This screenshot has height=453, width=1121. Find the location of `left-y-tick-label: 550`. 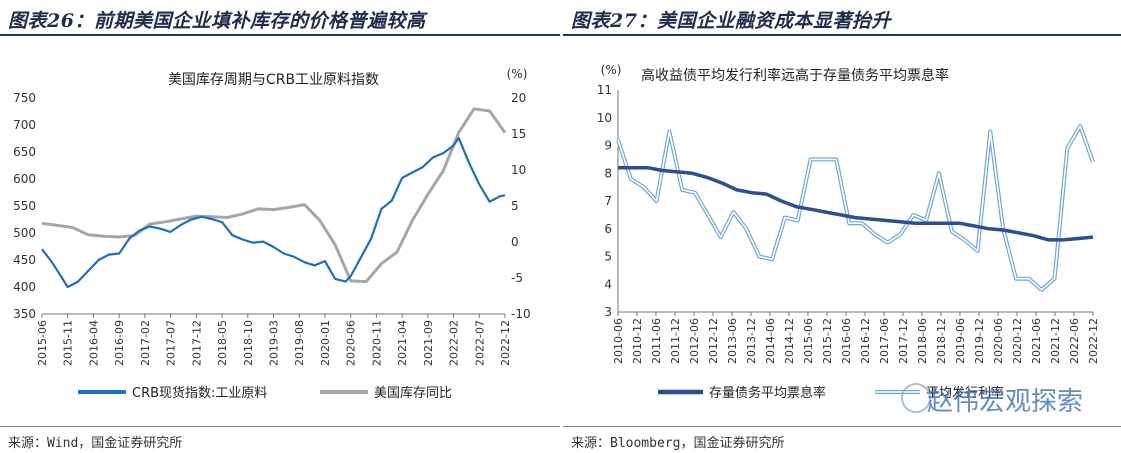

left-y-tick-label: 550 is located at coordinates (24, 206).